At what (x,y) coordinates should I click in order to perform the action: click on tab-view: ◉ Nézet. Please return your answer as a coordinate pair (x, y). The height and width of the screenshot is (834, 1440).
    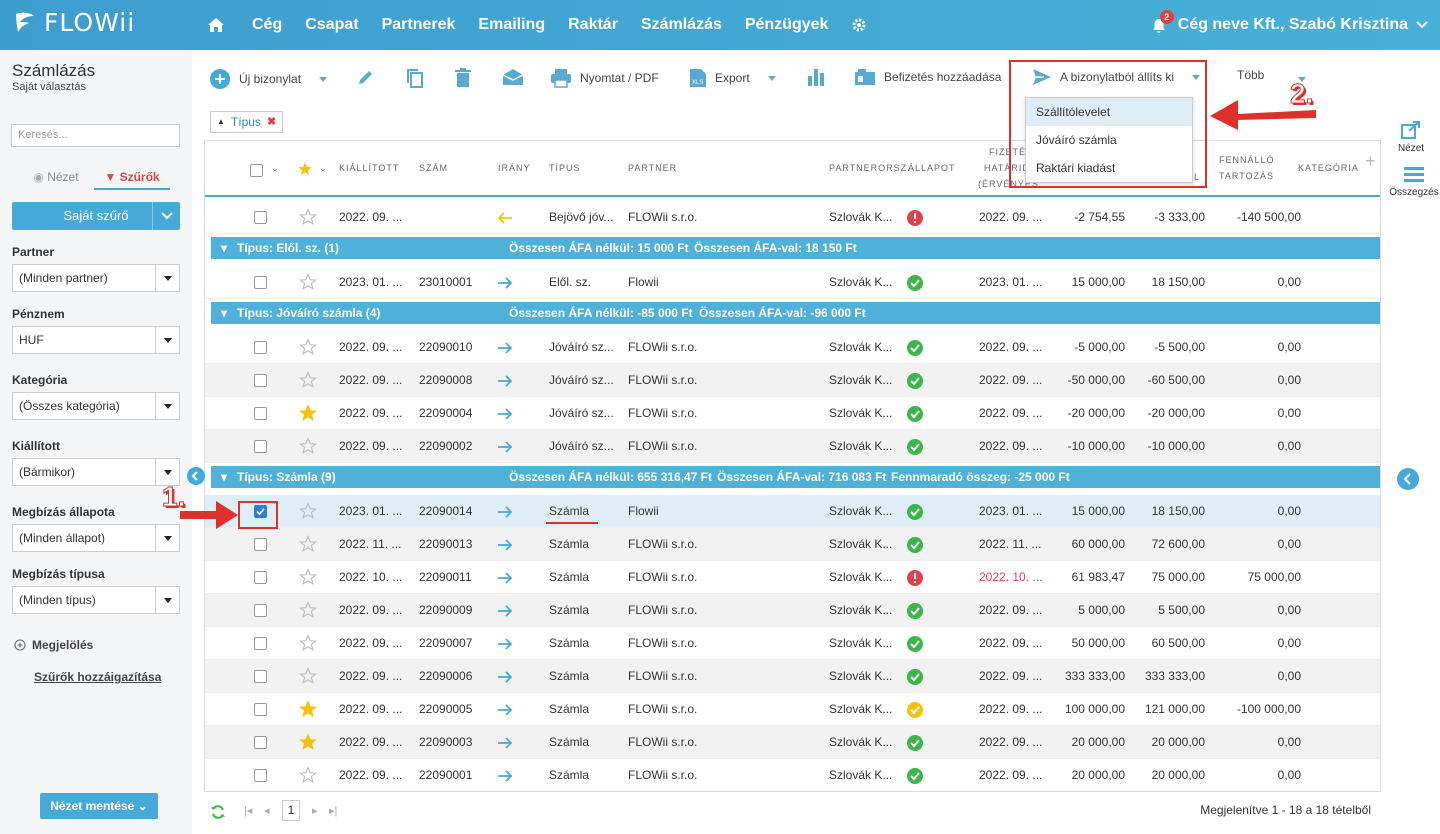
    Looking at the image, I should click on (56, 178).